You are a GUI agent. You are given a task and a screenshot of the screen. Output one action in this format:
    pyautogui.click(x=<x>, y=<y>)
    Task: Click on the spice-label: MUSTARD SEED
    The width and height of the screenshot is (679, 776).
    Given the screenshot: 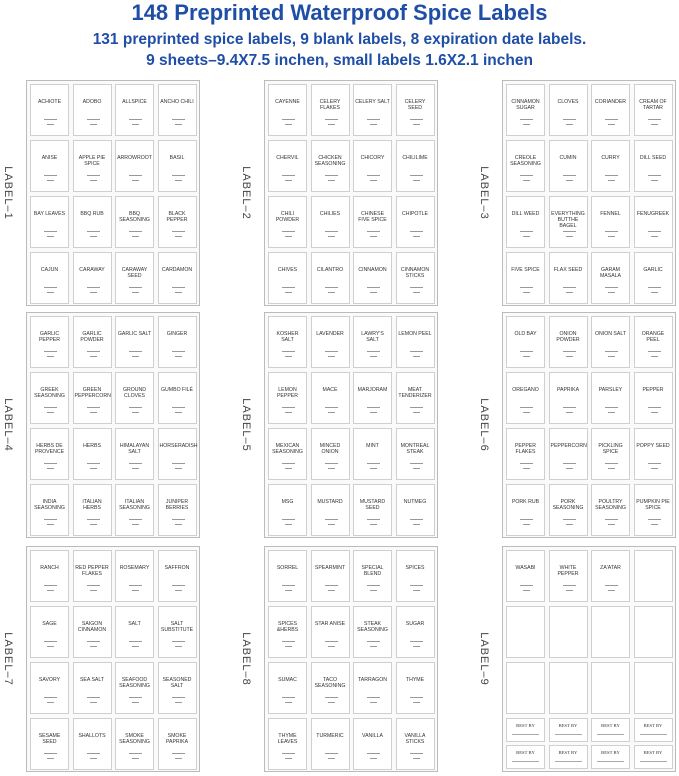 What is the action you would take?
    pyautogui.click(x=372, y=510)
    